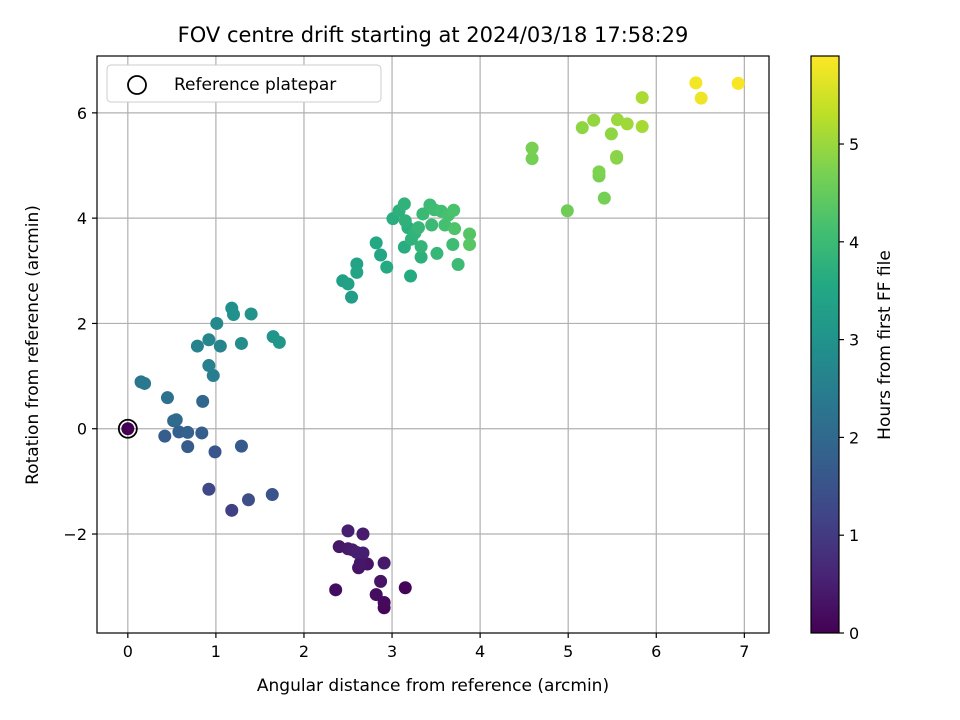 The height and width of the screenshot is (720, 960). I want to click on y-axis-label: Rotation from reference (arcmin), so click(33, 345).